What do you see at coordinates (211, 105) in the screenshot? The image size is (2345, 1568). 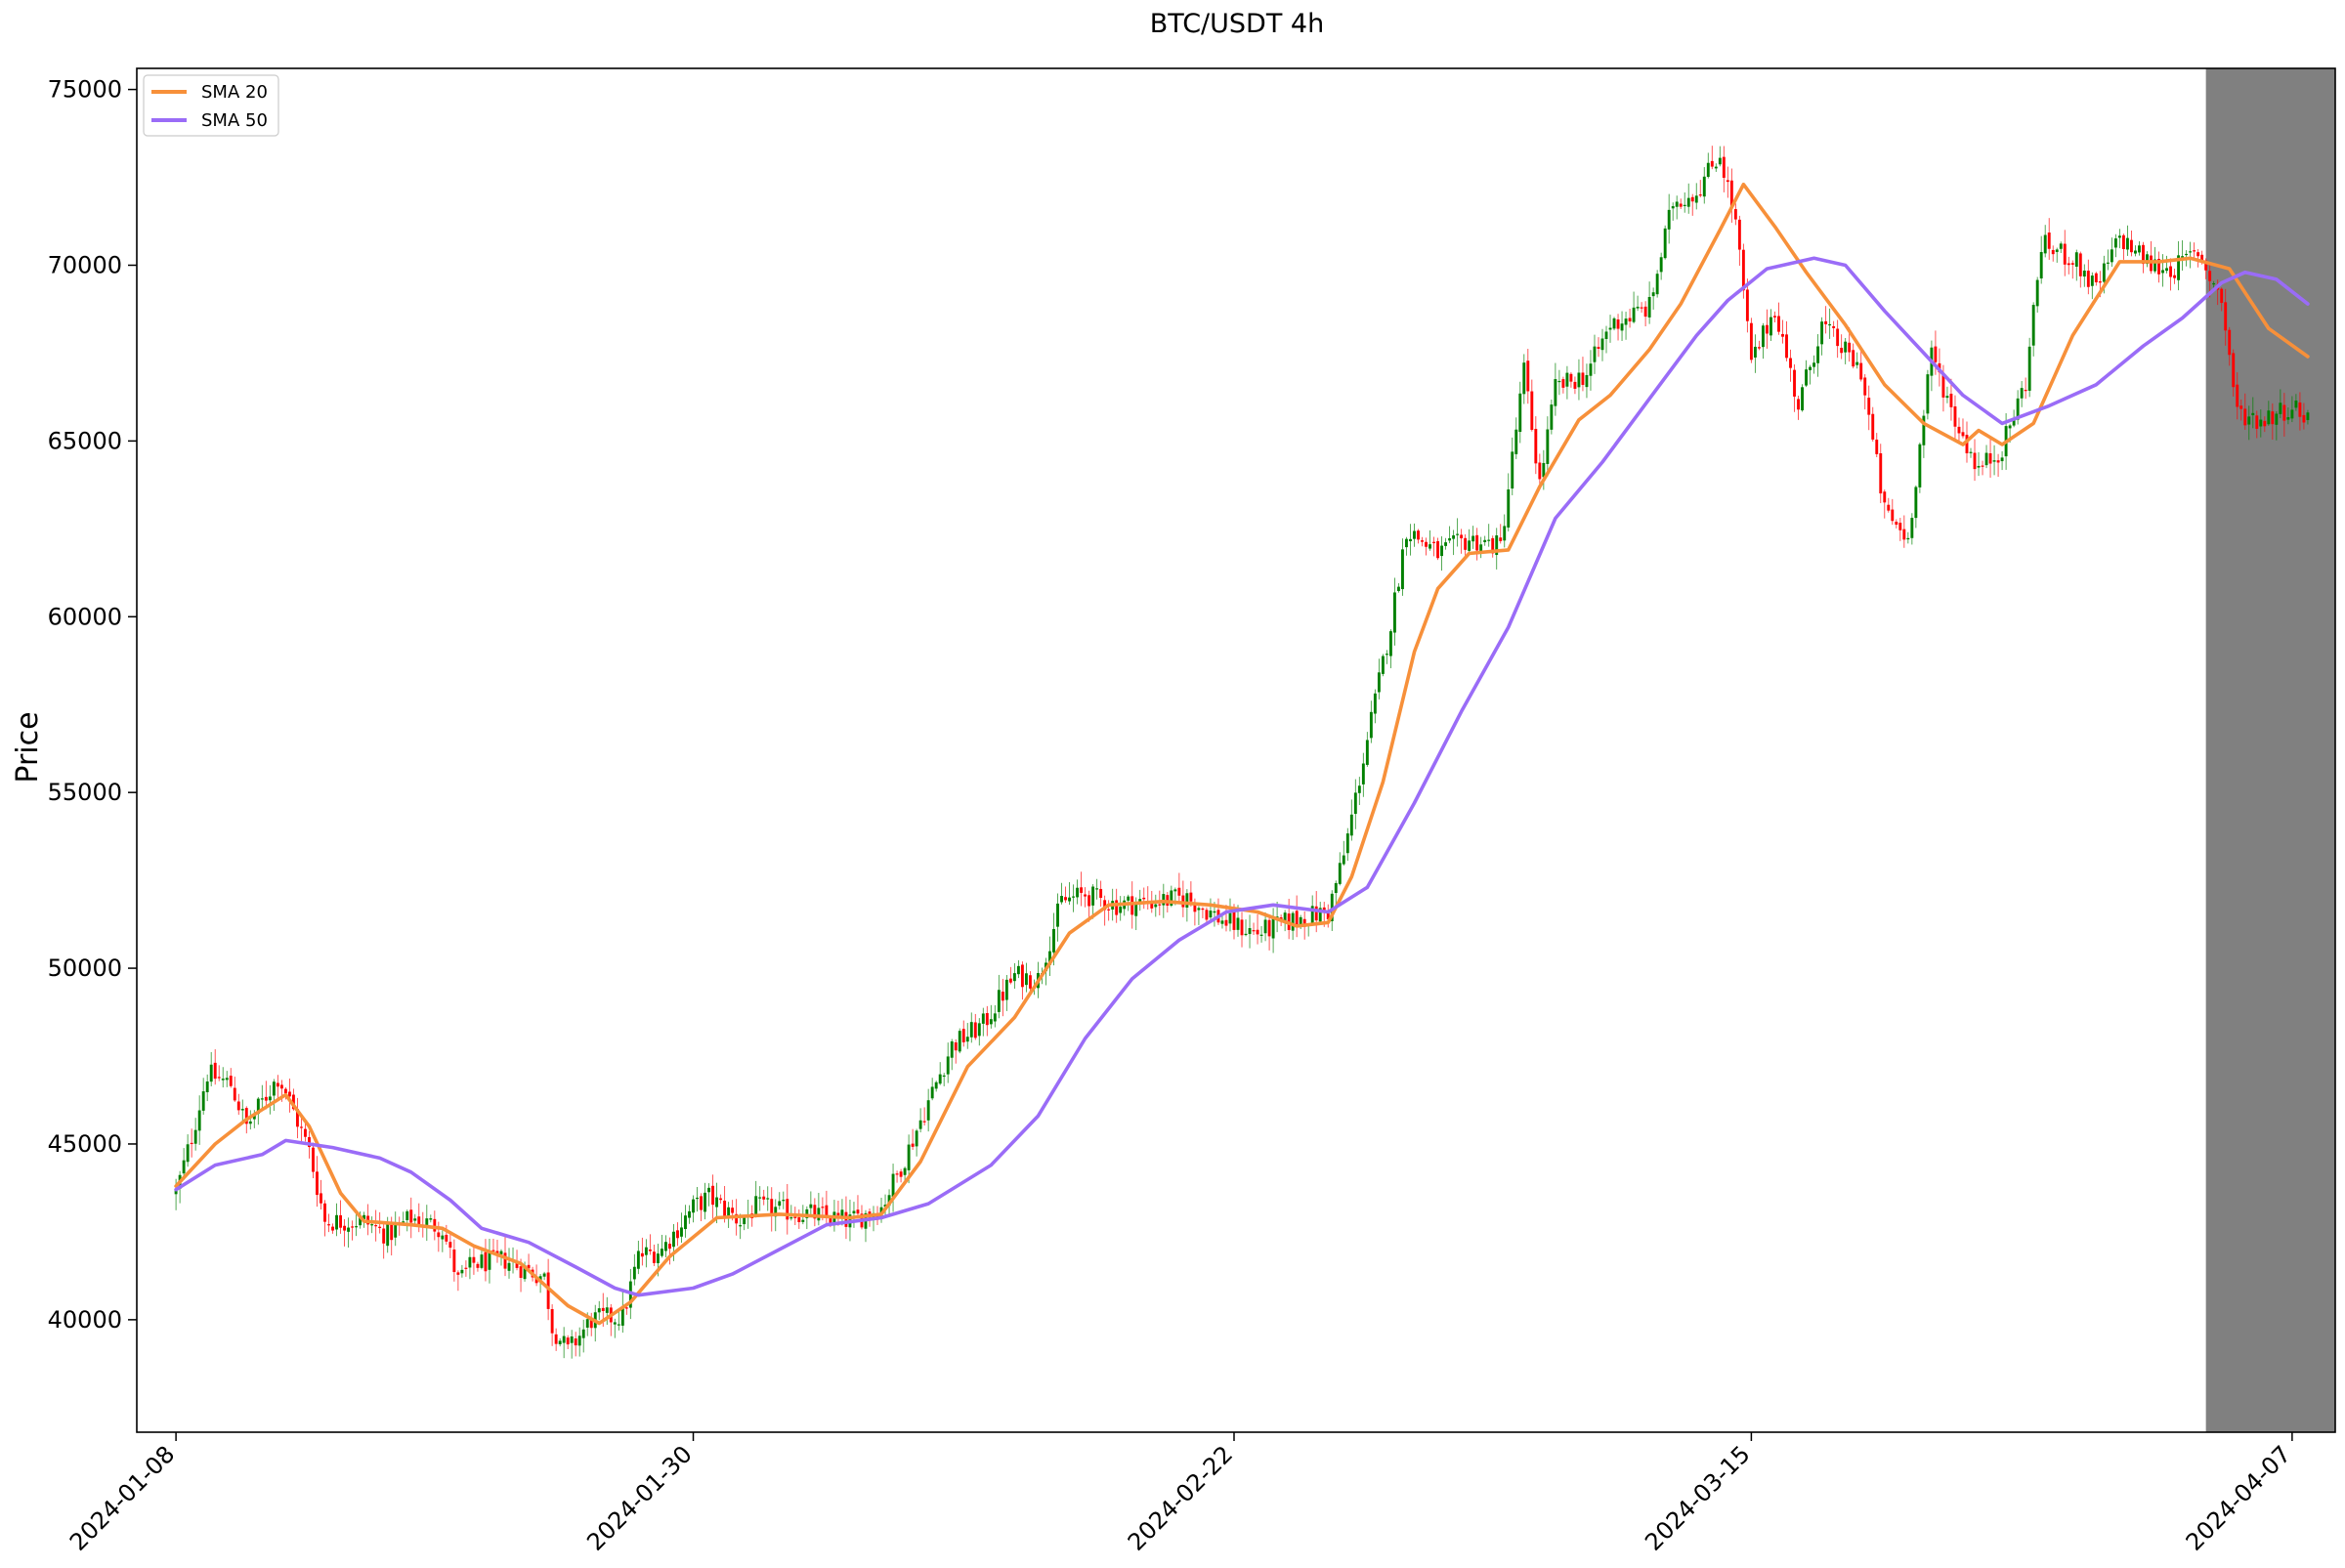 I see `legend: SMA 20 SMA 50` at bounding box center [211, 105].